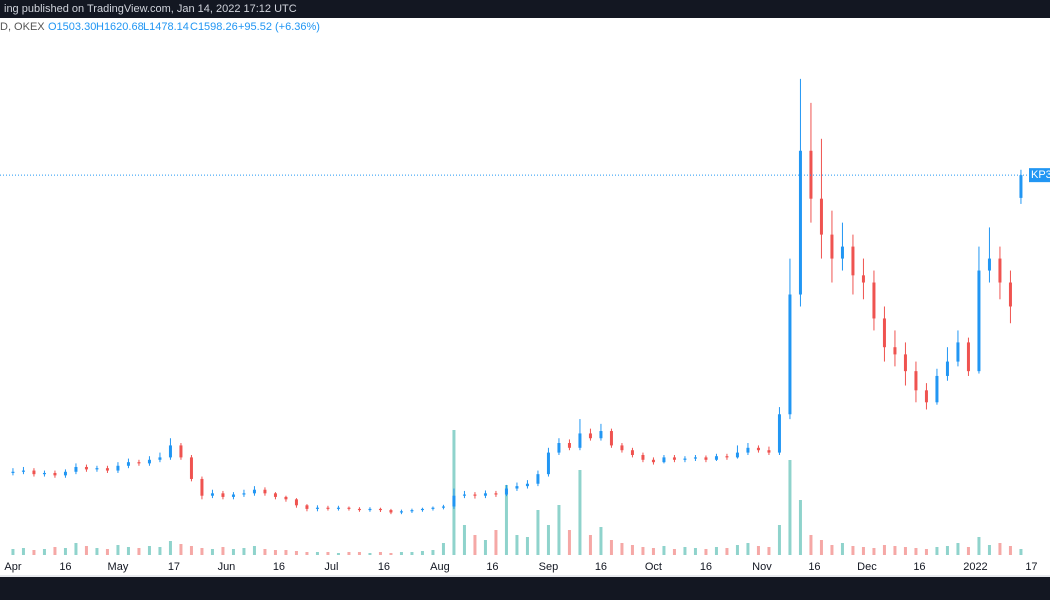  I want to click on open-label: O1503.30, so click(72, 27).